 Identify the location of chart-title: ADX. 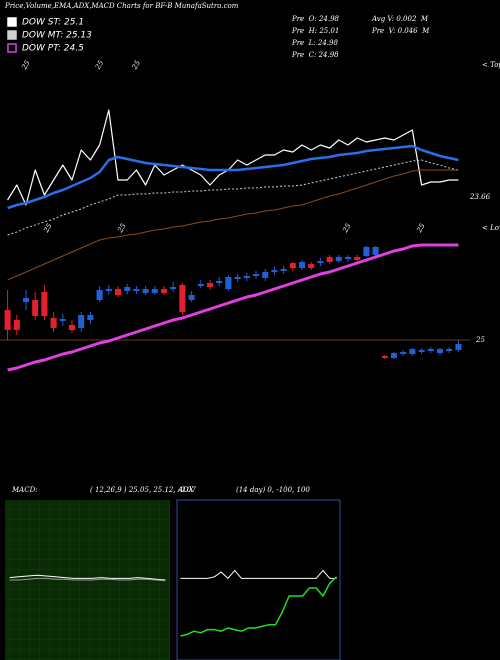
(186, 490).